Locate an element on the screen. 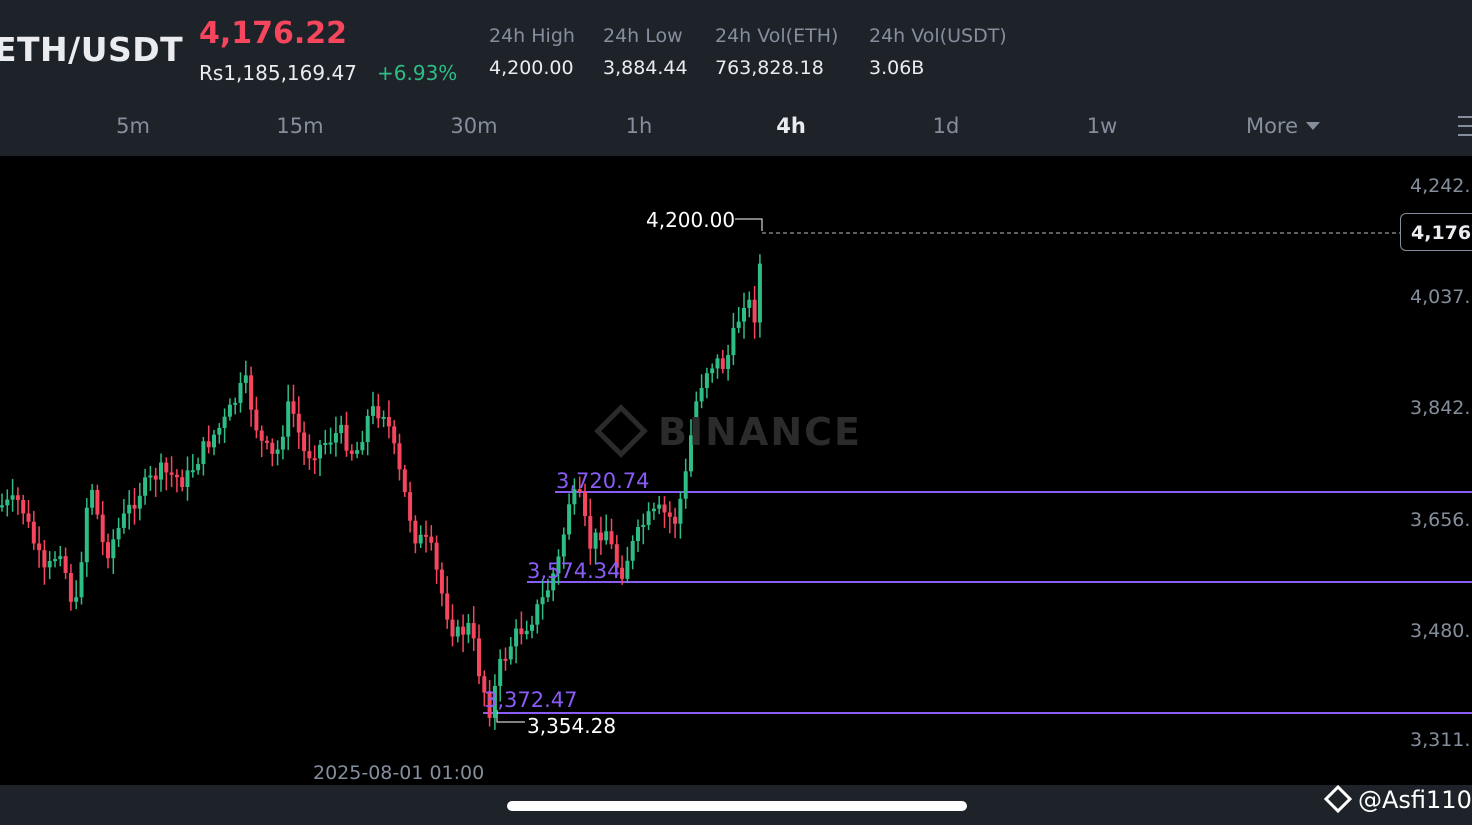 This screenshot has width=1472, height=825. low-marker is located at coordinates (510, 716).